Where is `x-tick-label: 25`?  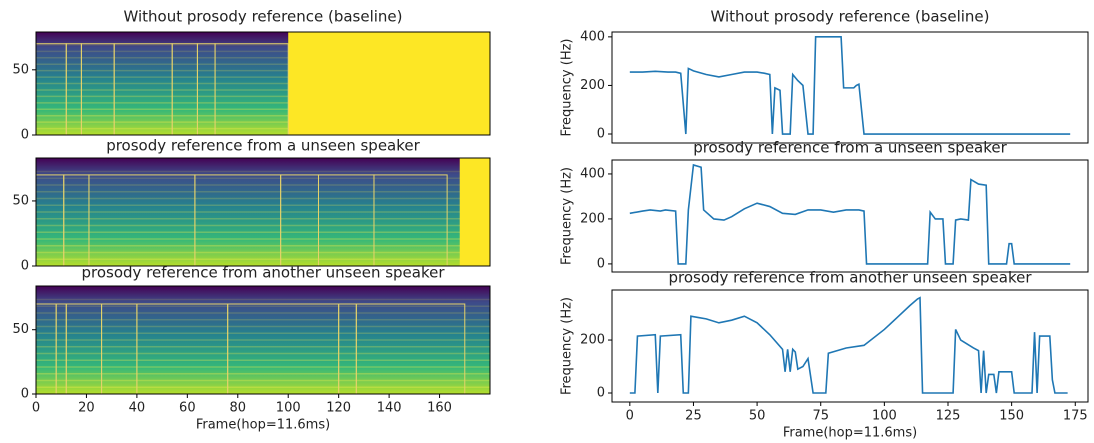
x-tick-label: 25 is located at coordinates (693, 416).